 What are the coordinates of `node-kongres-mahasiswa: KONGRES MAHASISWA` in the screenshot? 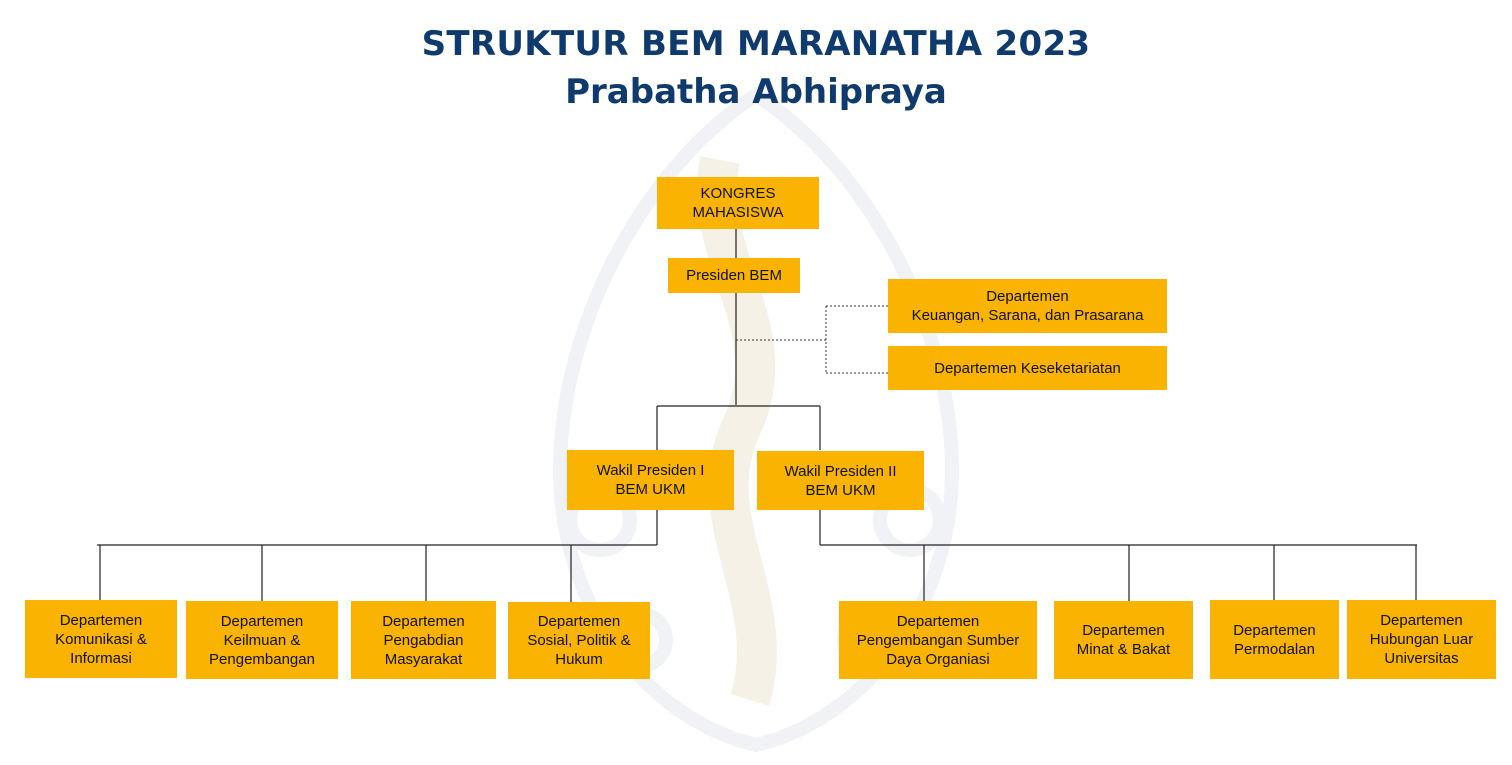 It's located at (738, 203).